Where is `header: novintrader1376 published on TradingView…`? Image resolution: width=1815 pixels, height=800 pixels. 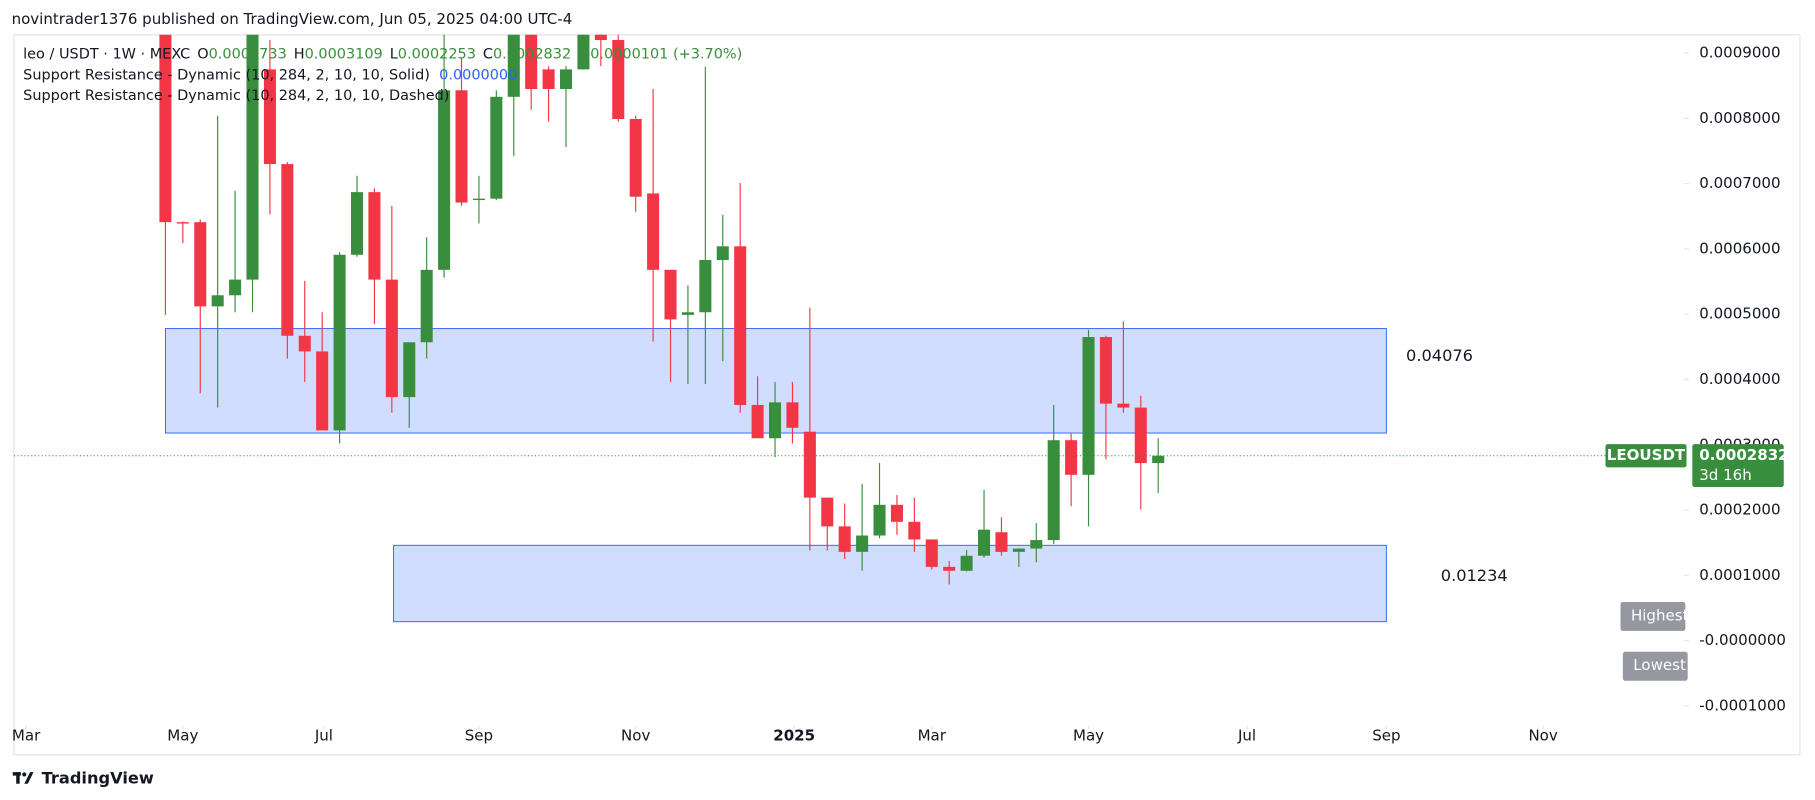 header: novintrader1376 published on TradingView… is located at coordinates (292, 19).